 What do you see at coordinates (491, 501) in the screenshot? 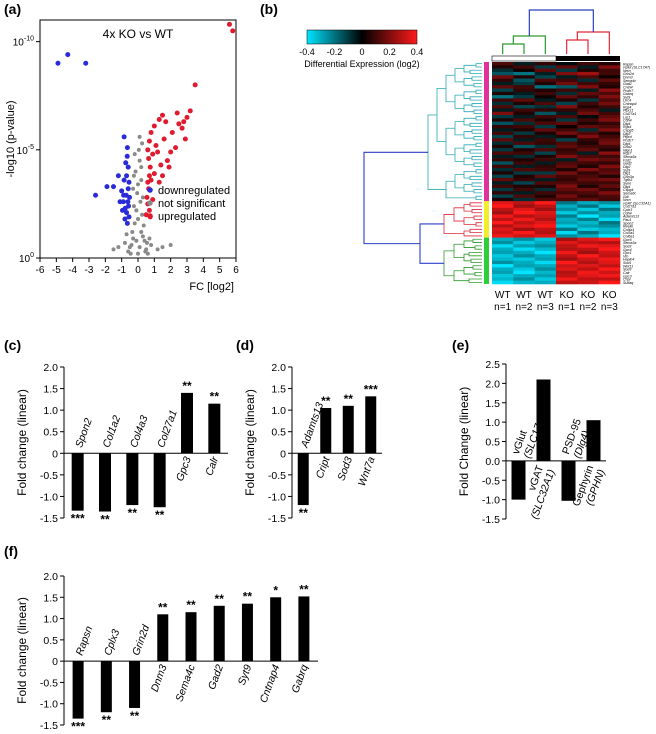
I see `y-tick-label: -1.0` at bounding box center [491, 501].